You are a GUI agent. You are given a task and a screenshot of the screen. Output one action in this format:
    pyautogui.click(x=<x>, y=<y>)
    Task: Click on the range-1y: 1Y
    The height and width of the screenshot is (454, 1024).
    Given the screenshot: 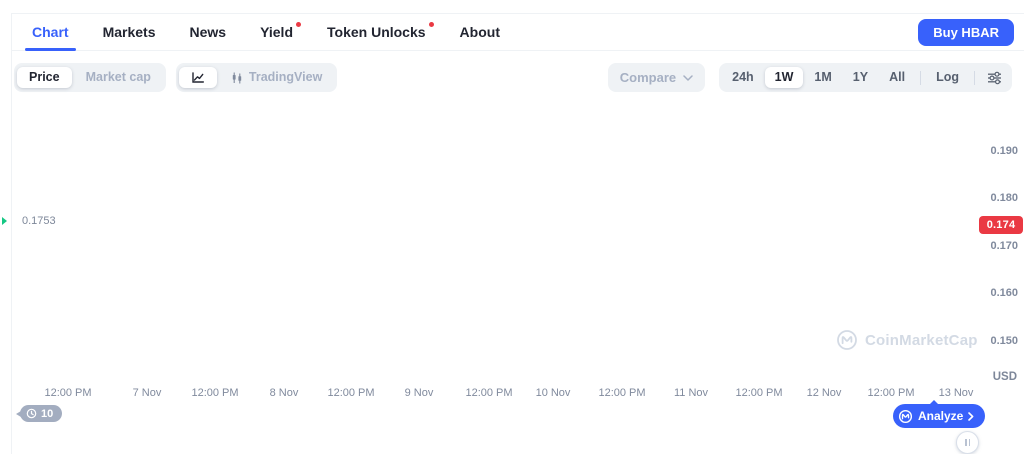 What is the action you would take?
    pyautogui.click(x=860, y=77)
    